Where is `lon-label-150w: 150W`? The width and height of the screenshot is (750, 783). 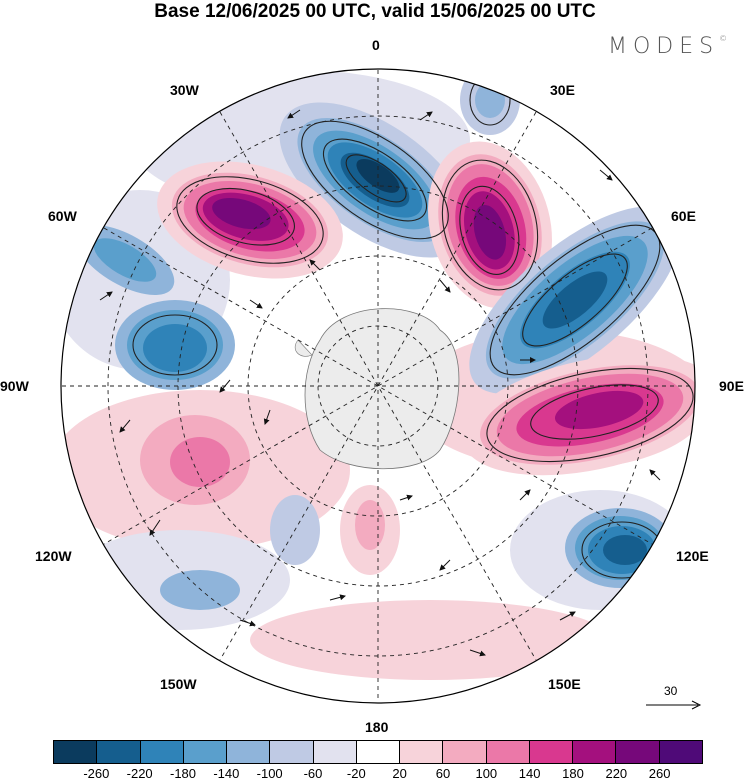
lon-label-150w: 150W is located at coordinates (178, 684).